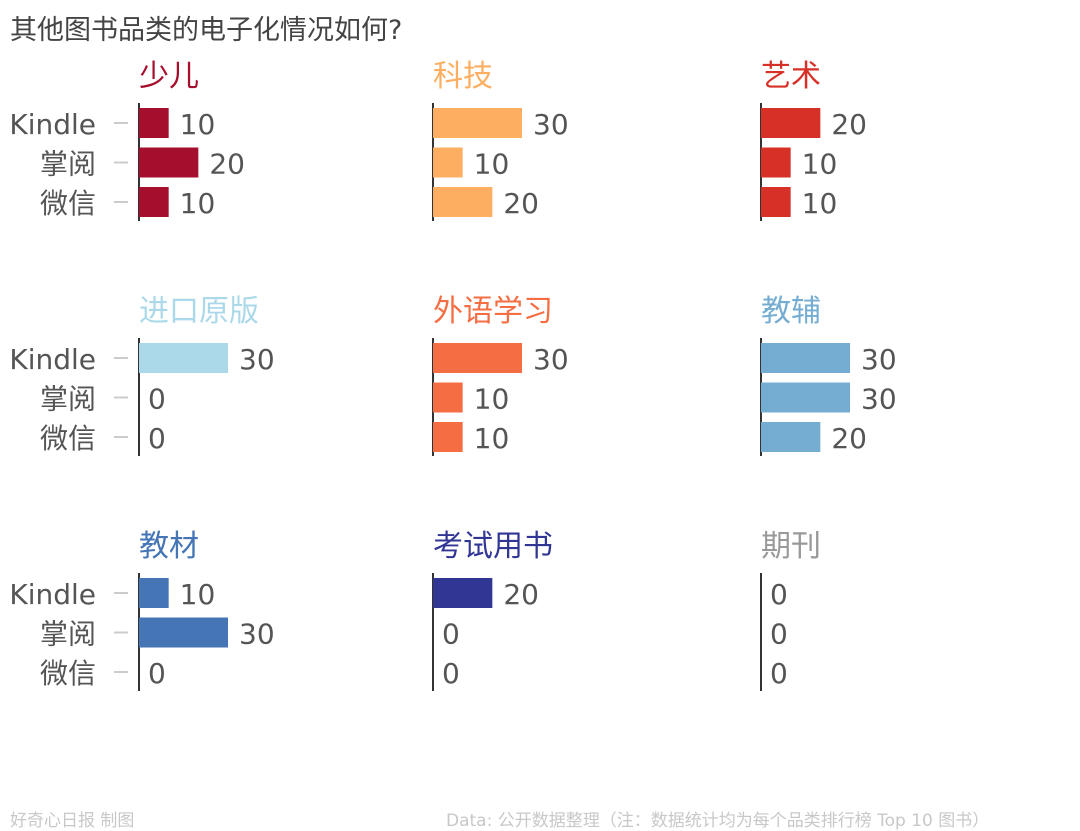  Describe the element at coordinates (791, 311) in the screenshot. I see `panel-title: 教辅` at that location.